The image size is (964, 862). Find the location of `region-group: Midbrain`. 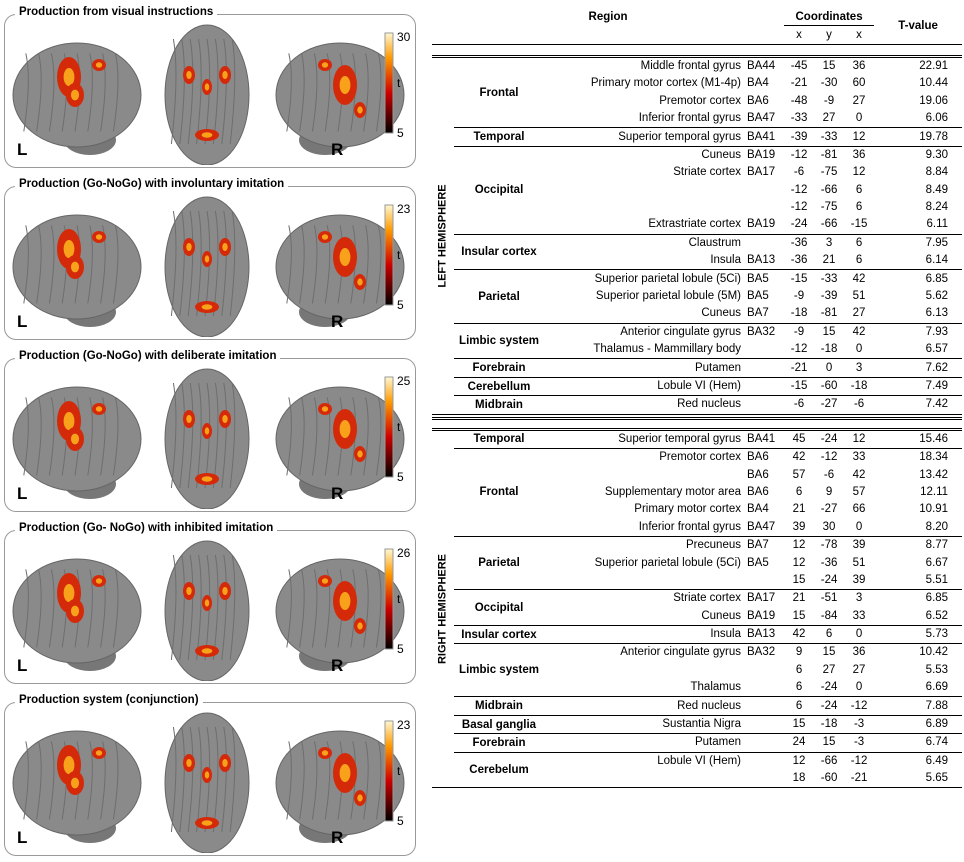

region-group: Midbrain is located at coordinates (499, 706).